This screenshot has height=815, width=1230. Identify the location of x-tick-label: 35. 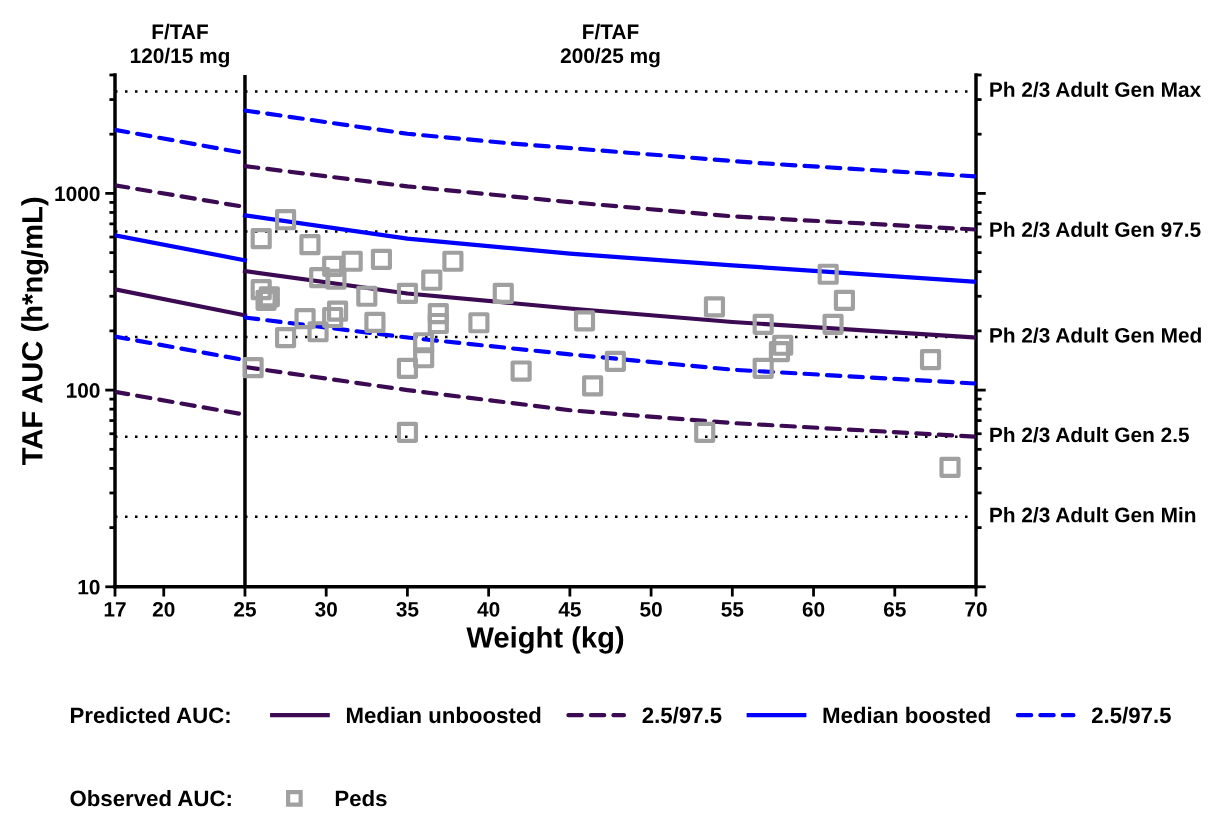
(407, 609).